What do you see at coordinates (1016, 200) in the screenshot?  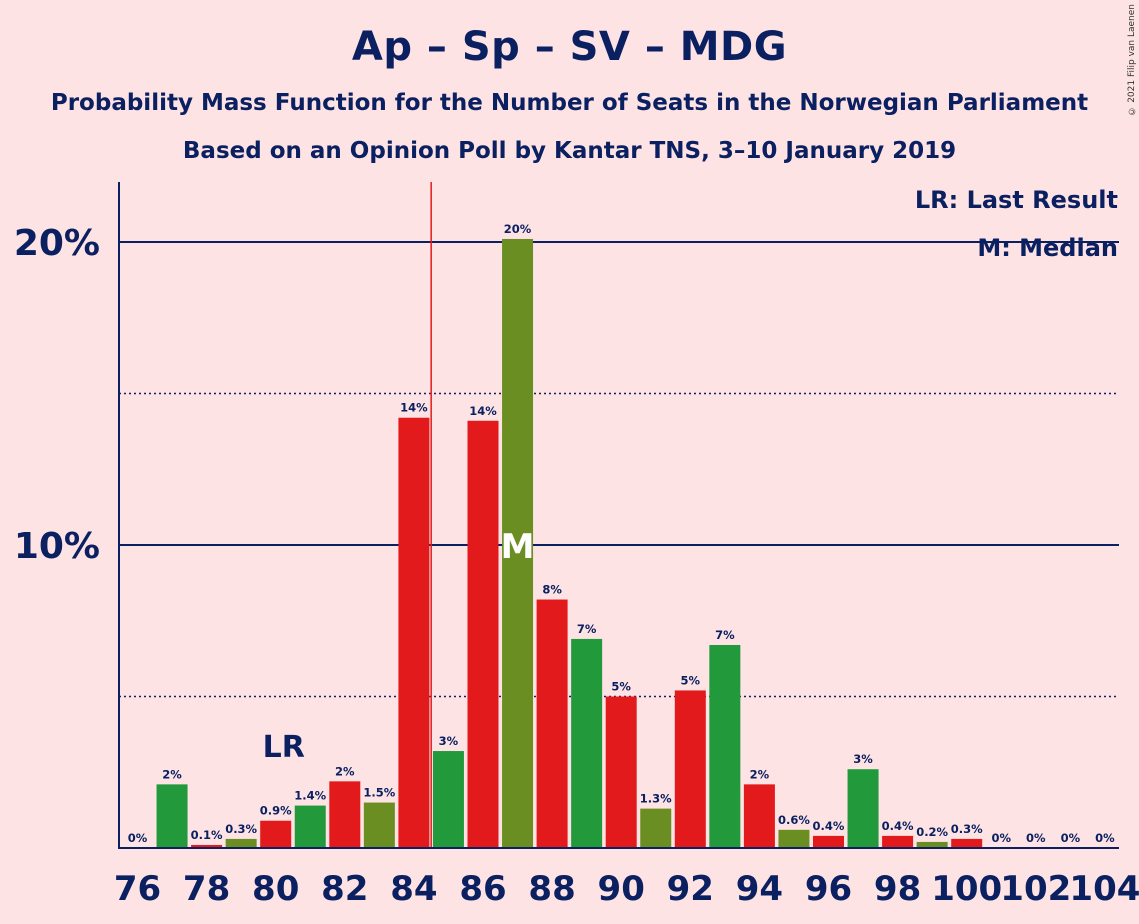 I see `legend-last-result: LR: Last Result` at bounding box center [1016, 200].